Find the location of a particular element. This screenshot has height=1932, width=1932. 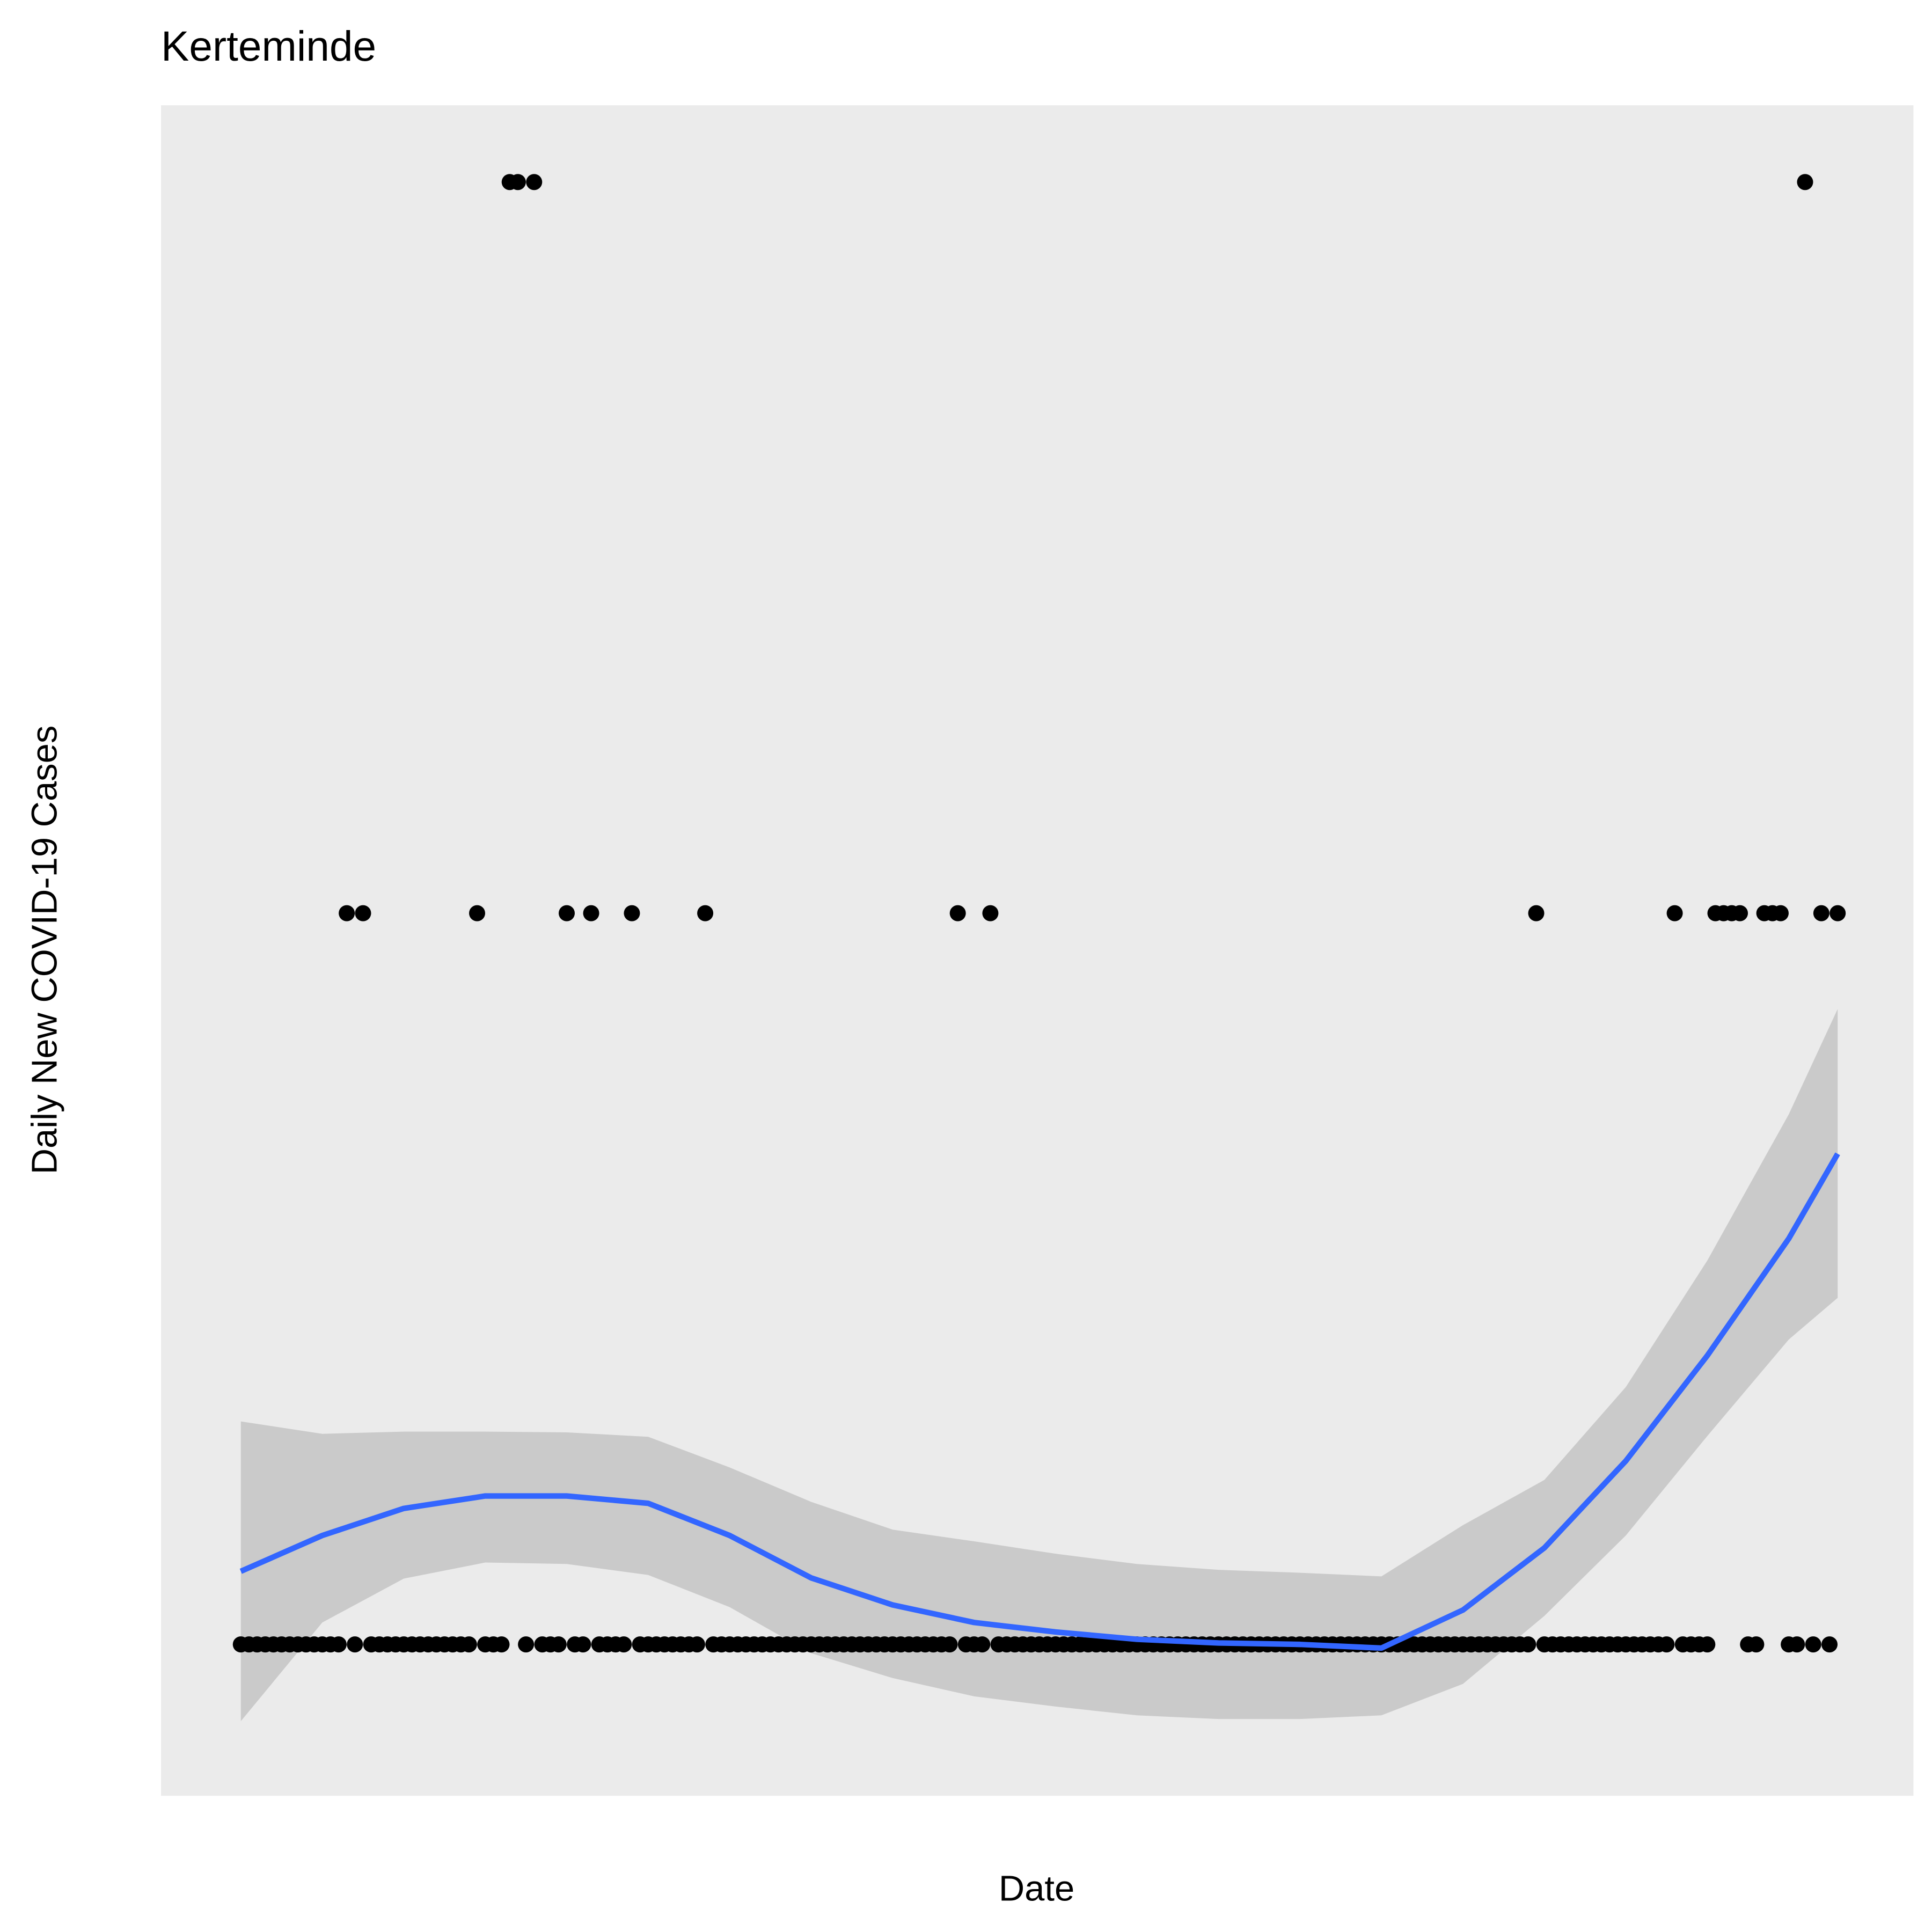

y-axis-title: Daily New COVID-19 Cases is located at coordinates (44, 950).